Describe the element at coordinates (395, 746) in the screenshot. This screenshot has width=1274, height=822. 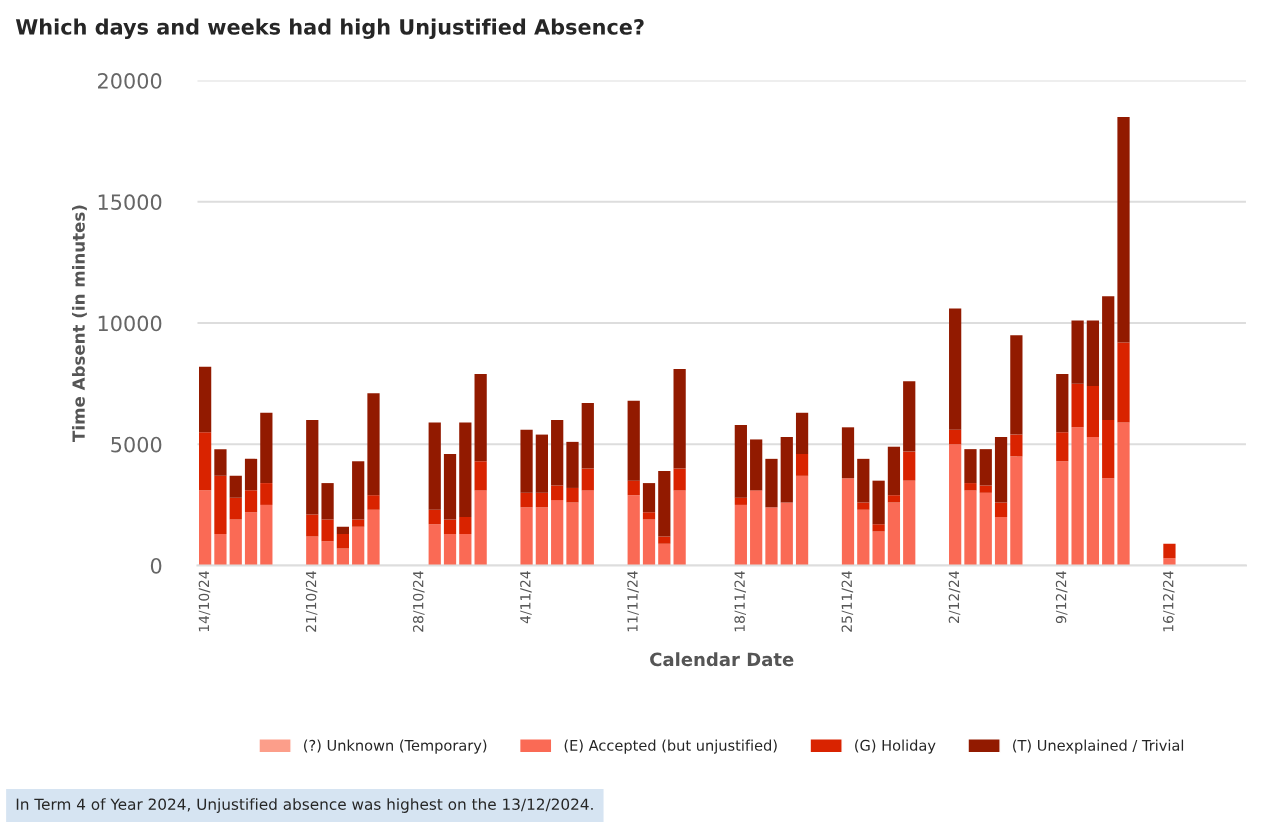
I see `legend-label: (?) Unknown (Temporary)` at that location.